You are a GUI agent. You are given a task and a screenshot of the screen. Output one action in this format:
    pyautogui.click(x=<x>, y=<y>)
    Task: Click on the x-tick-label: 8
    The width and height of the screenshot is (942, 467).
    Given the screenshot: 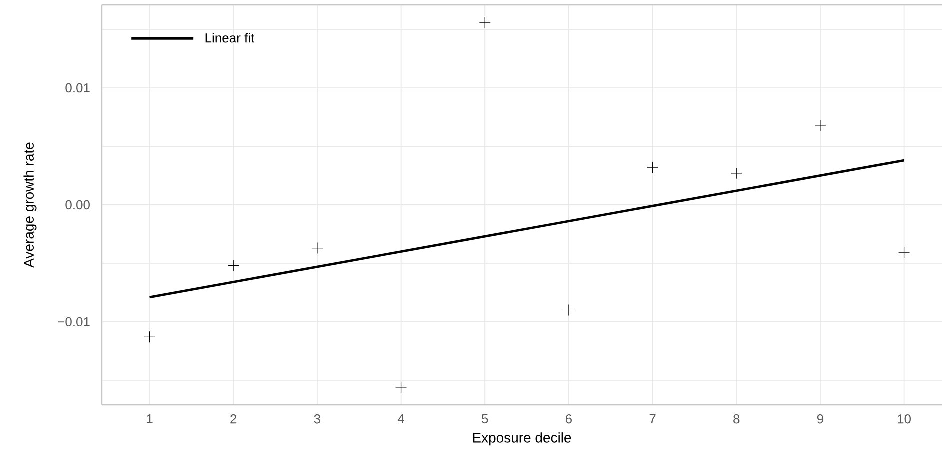 What is the action you would take?
    pyautogui.click(x=737, y=419)
    